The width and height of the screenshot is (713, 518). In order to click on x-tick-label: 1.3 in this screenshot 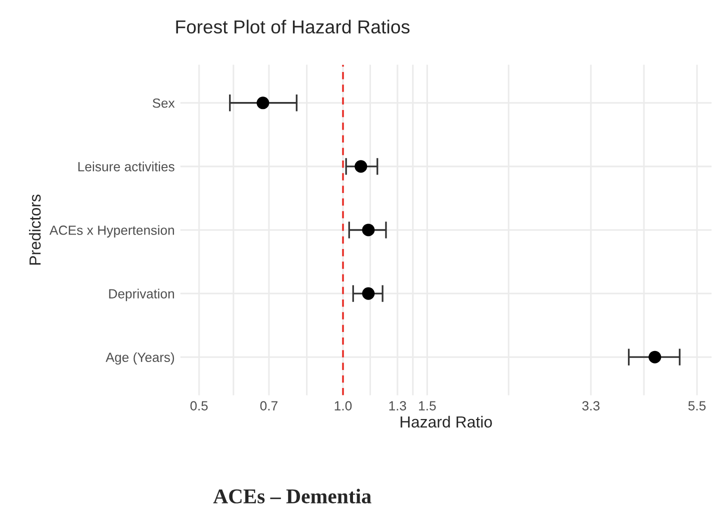, I will do `click(397, 405)`.